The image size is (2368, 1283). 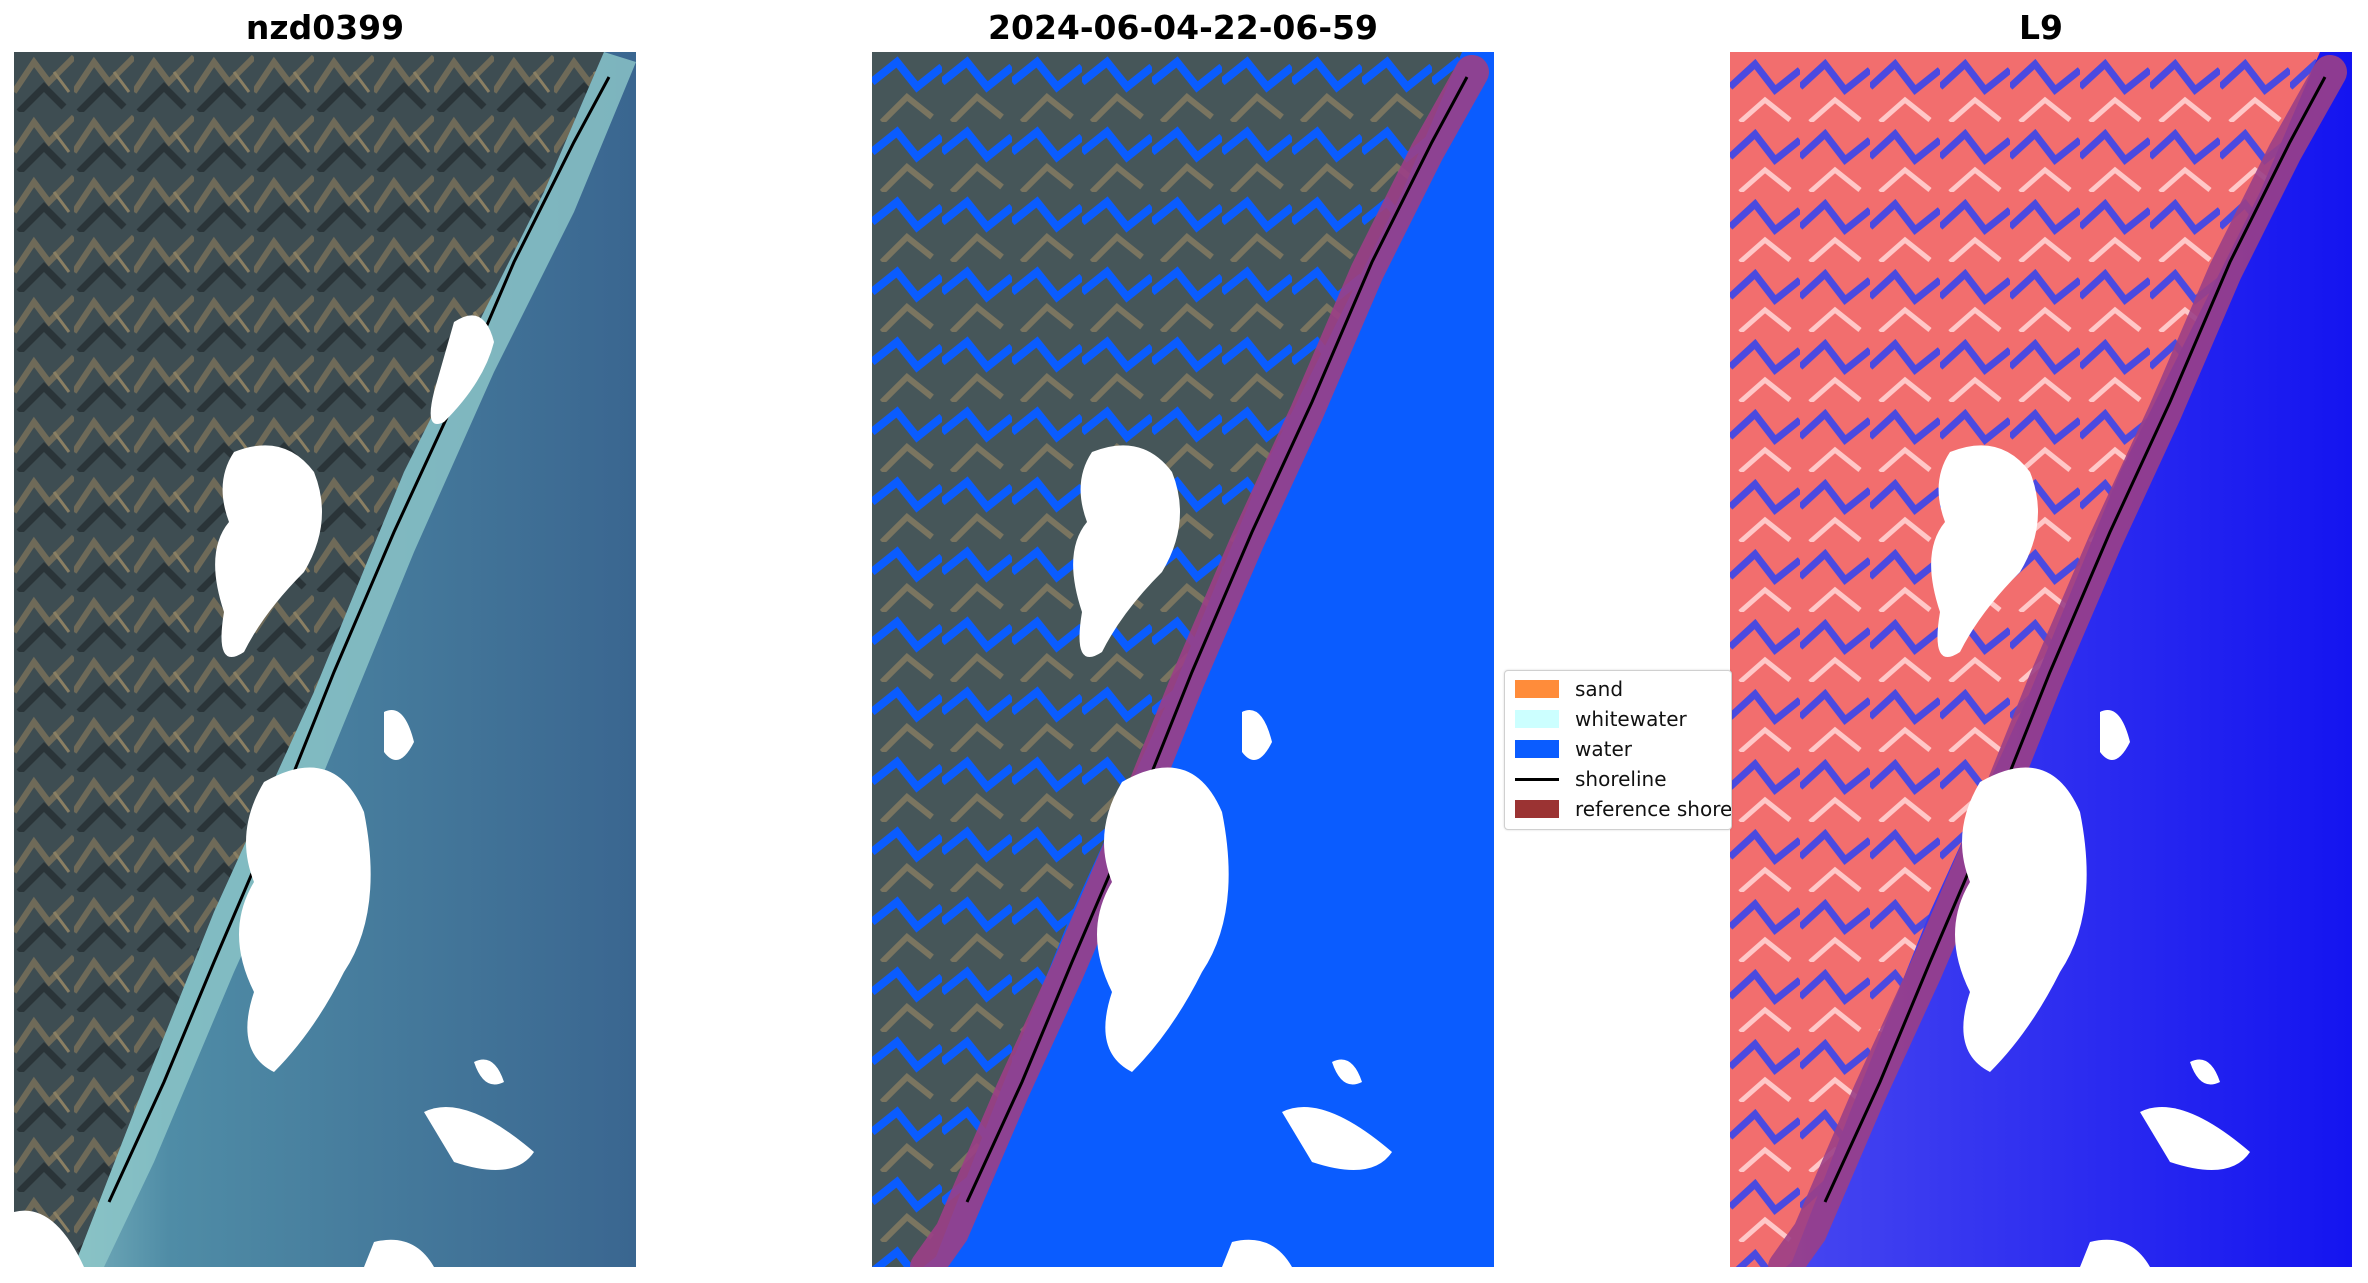 I want to click on reference-shoreline-swatch, so click(x=1537, y=809).